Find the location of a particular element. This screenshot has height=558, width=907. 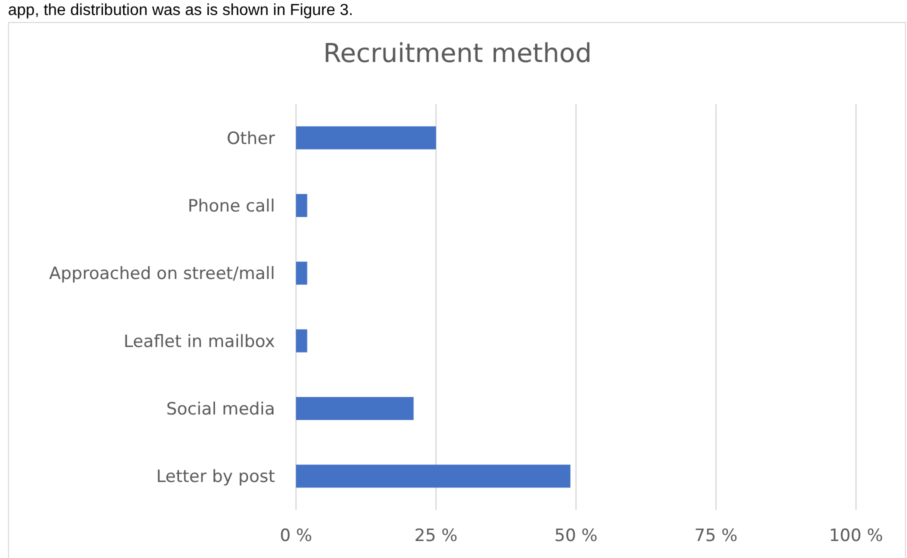

y-tick-label: Leaflet in mailbox is located at coordinates (199, 342).